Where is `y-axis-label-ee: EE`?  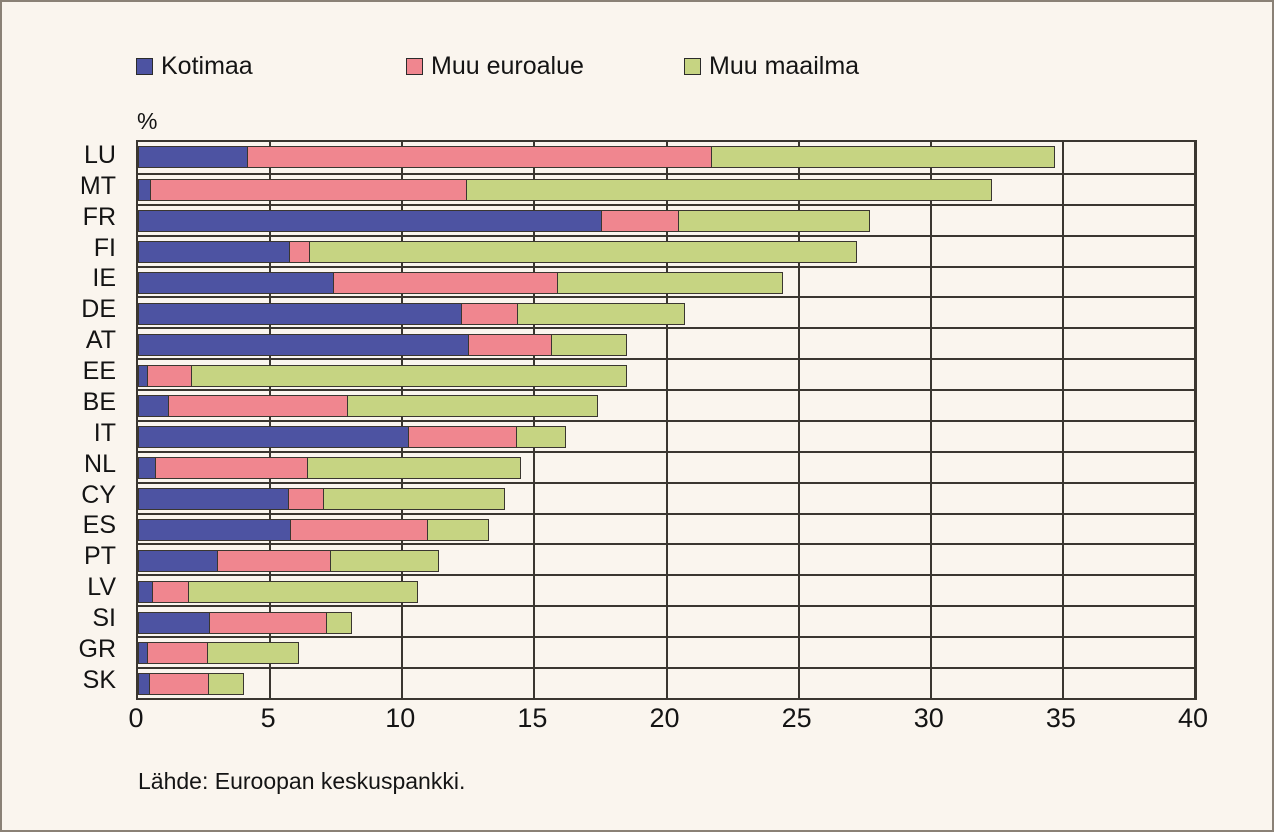 y-axis-label-ee: EE is located at coordinates (99, 371).